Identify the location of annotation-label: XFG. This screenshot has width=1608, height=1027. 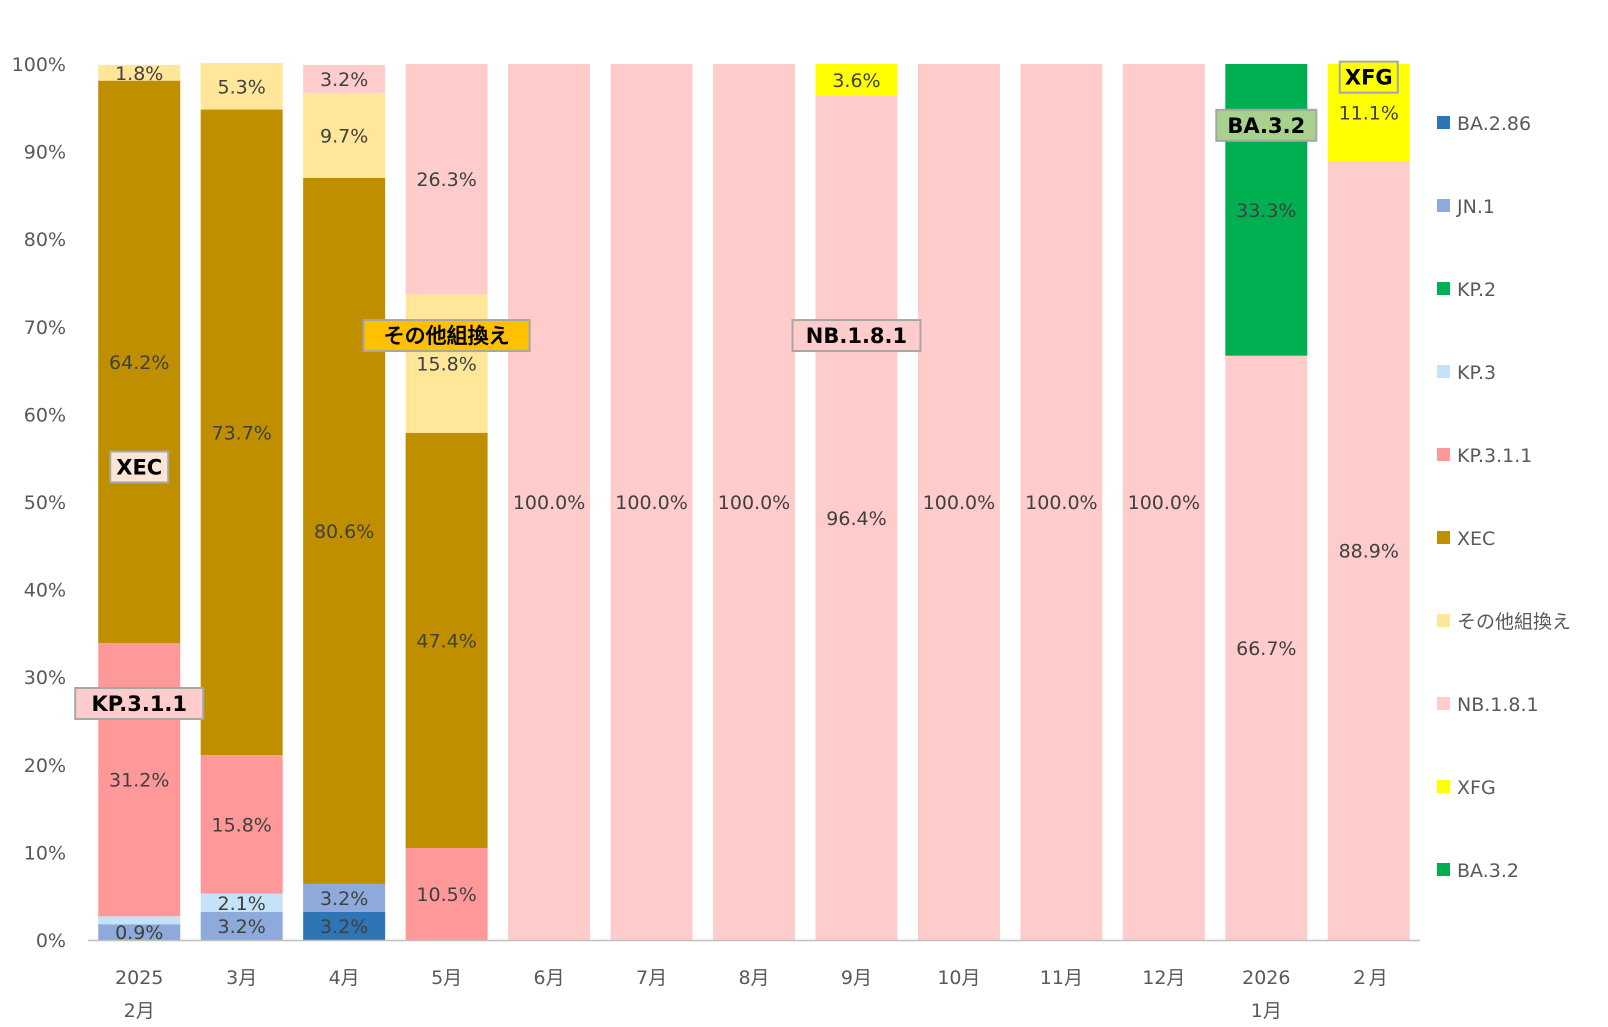
(1369, 78).